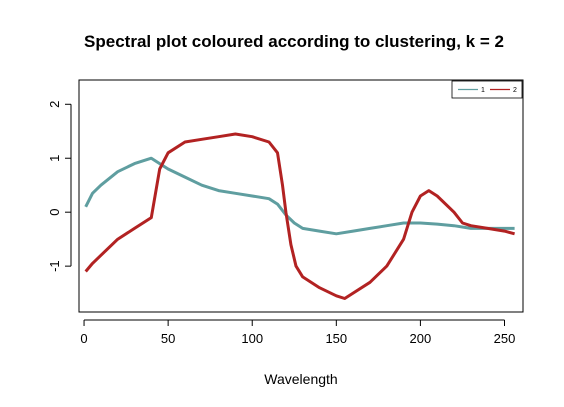  What do you see at coordinates (54, 104) in the screenshot?
I see `y-tick-label: 2` at bounding box center [54, 104].